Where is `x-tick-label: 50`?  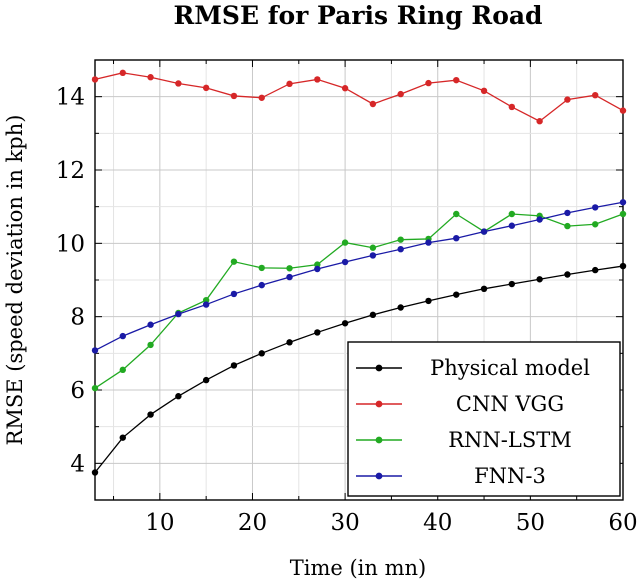
x-tick-label: 50 is located at coordinates (530, 523).